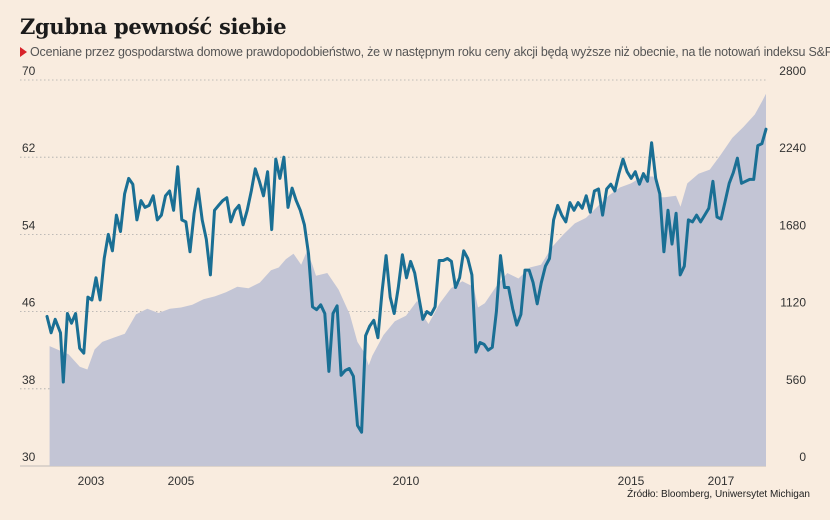 The width and height of the screenshot is (830, 520). I want to click on right-tick-label: 2800, so click(792, 71).